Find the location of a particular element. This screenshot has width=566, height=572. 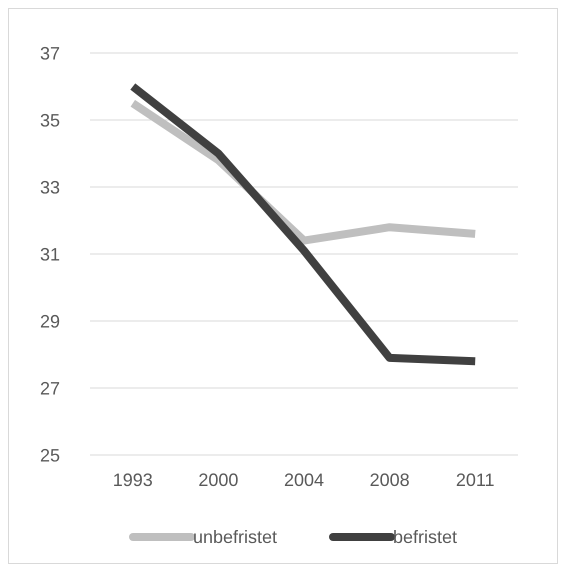

x-tick-label: 2008 is located at coordinates (390, 480).